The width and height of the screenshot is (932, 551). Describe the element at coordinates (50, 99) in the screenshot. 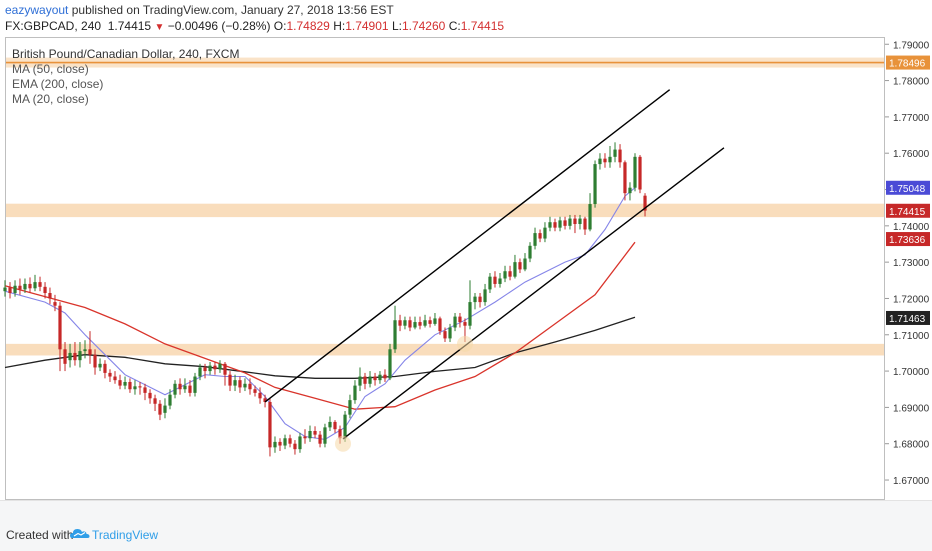

I see `legend-ma20: MA (20, close)` at that location.